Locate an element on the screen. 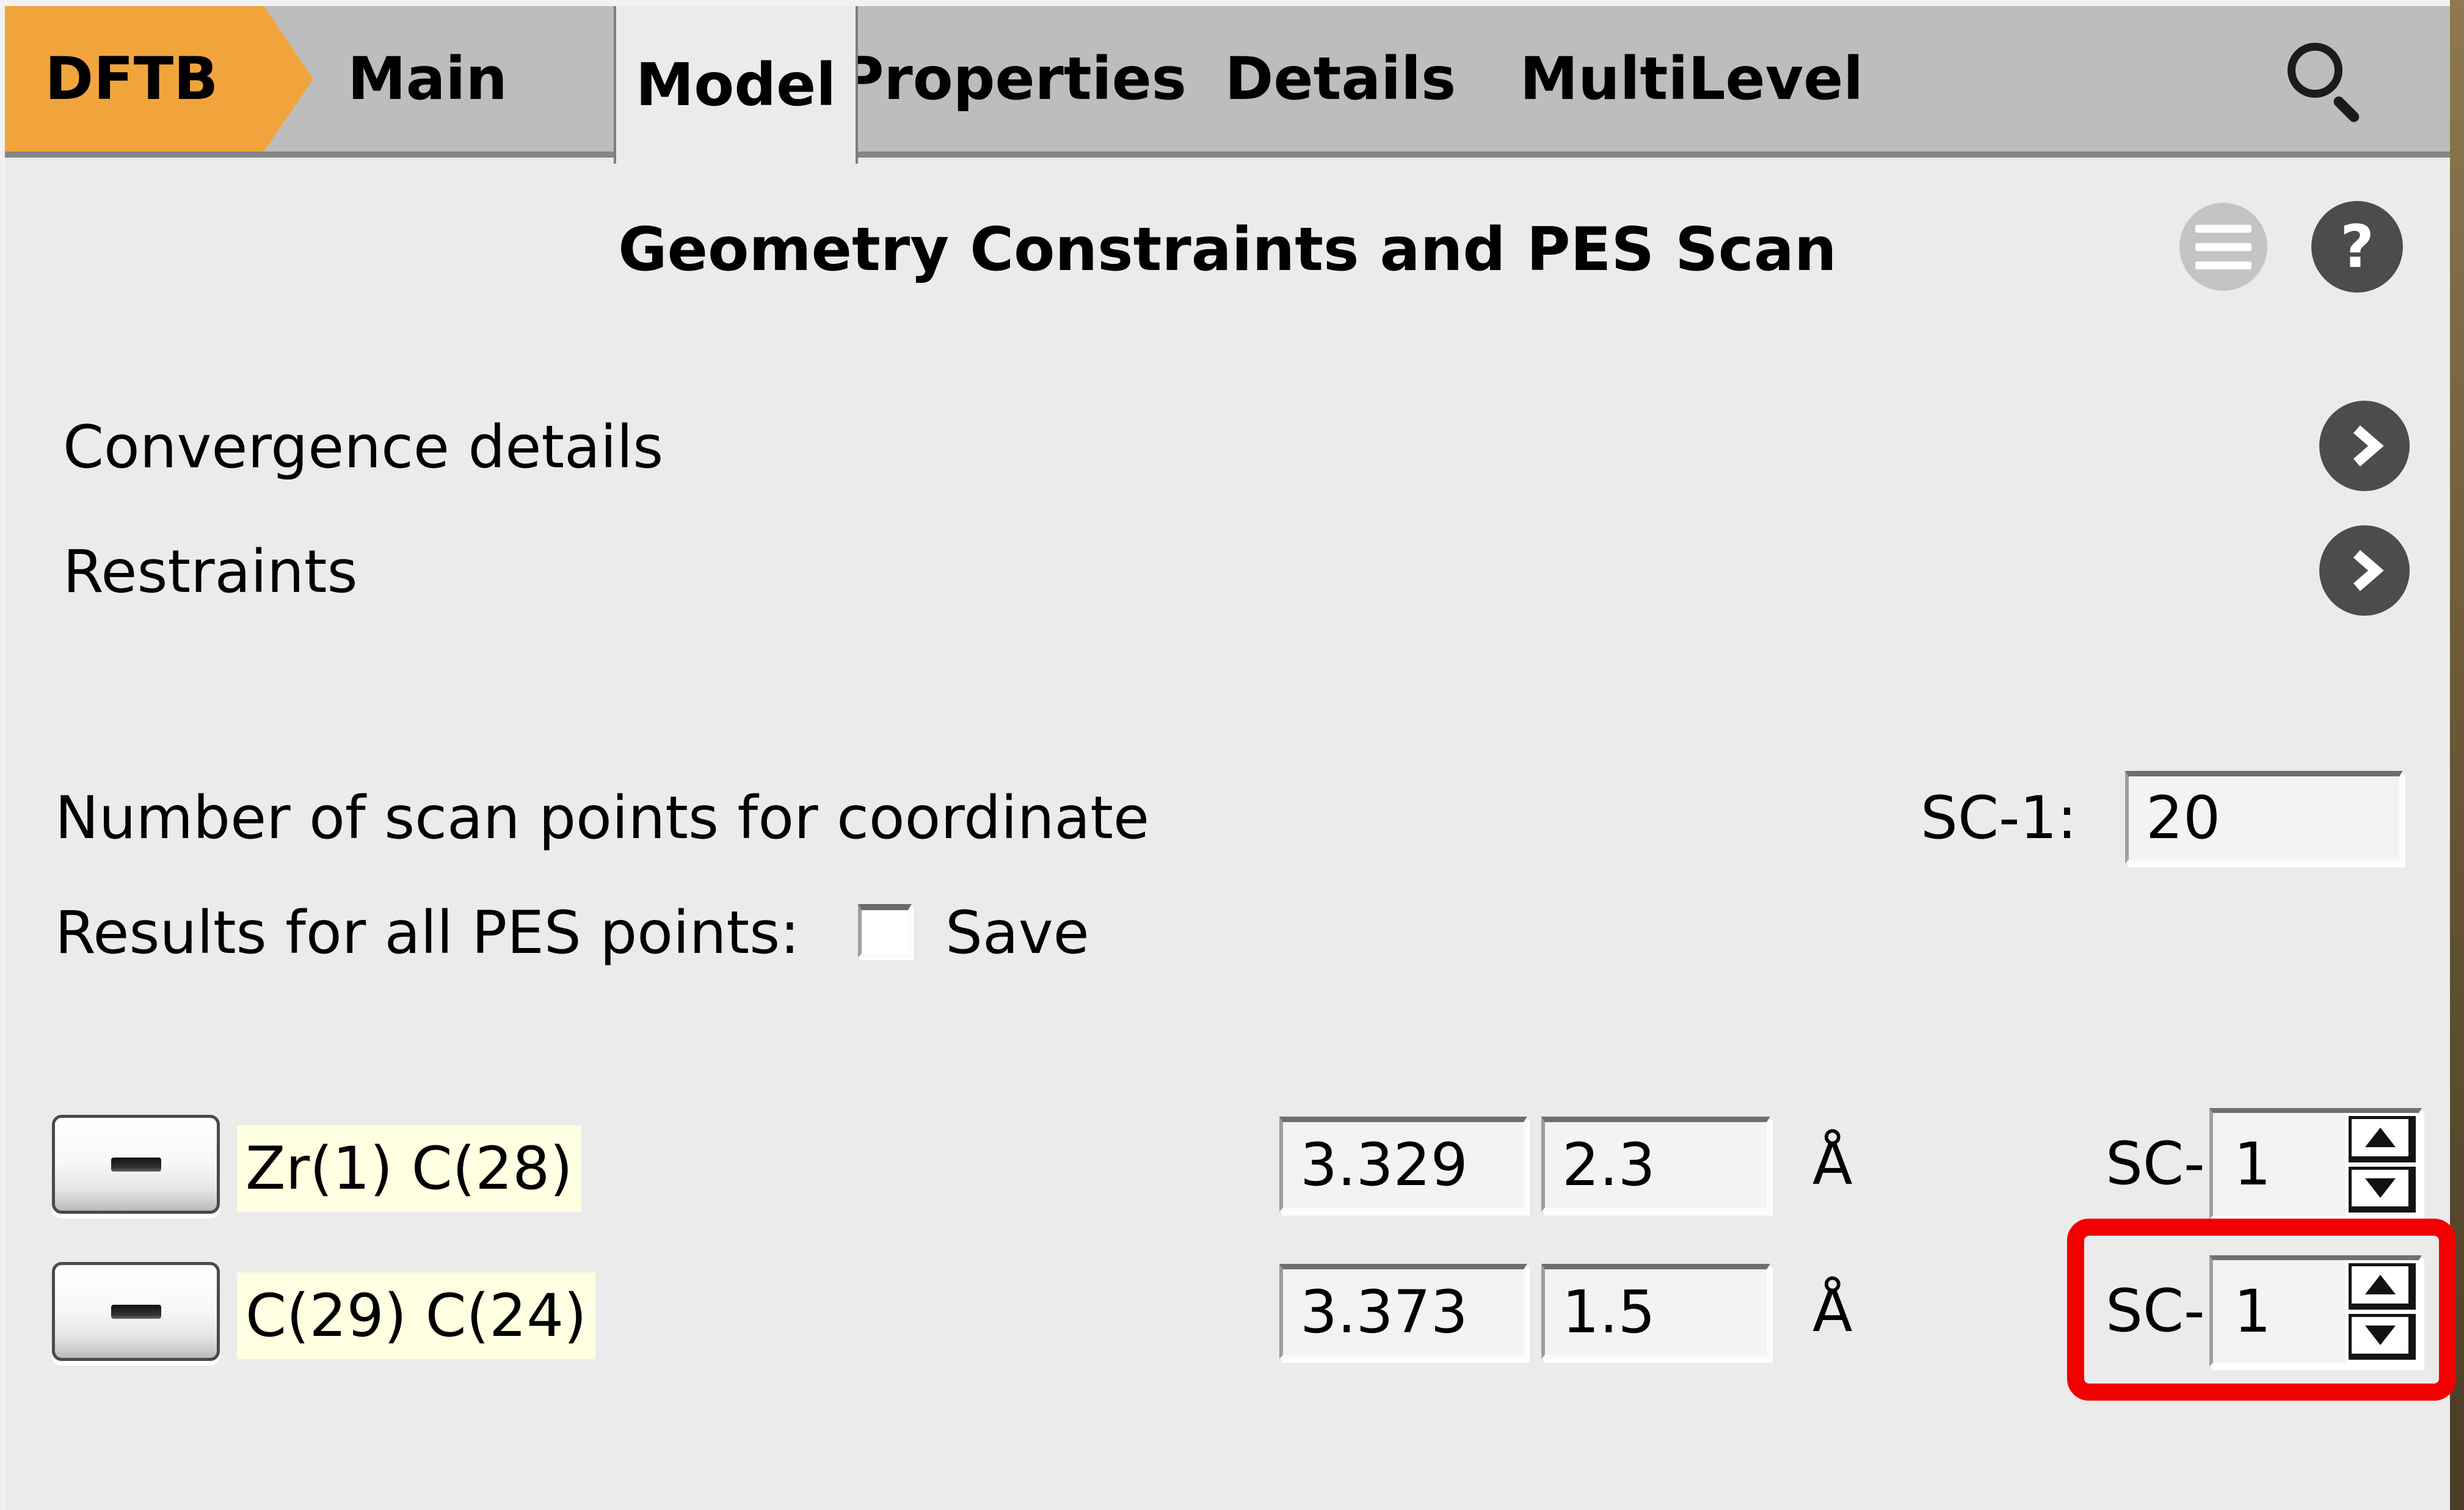 The height and width of the screenshot is (1510, 2464). save-label: Save is located at coordinates (1017, 933).